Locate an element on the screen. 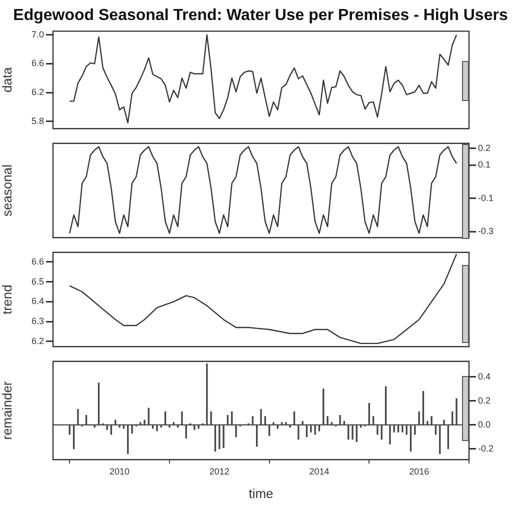 This screenshot has height=510, width=521. y2-tick-label: 0.0 is located at coordinates (484, 424).